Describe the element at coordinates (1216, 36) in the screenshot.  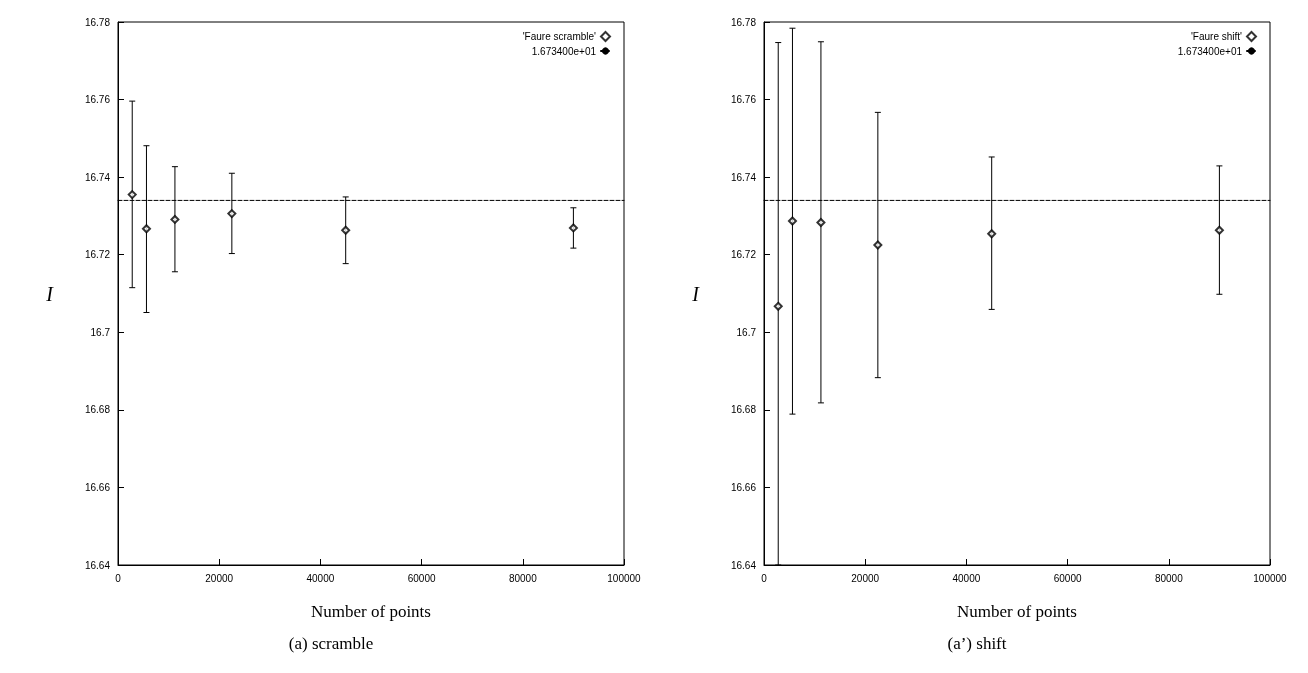
I see `legend-label: 'Faure shift'` at that location.